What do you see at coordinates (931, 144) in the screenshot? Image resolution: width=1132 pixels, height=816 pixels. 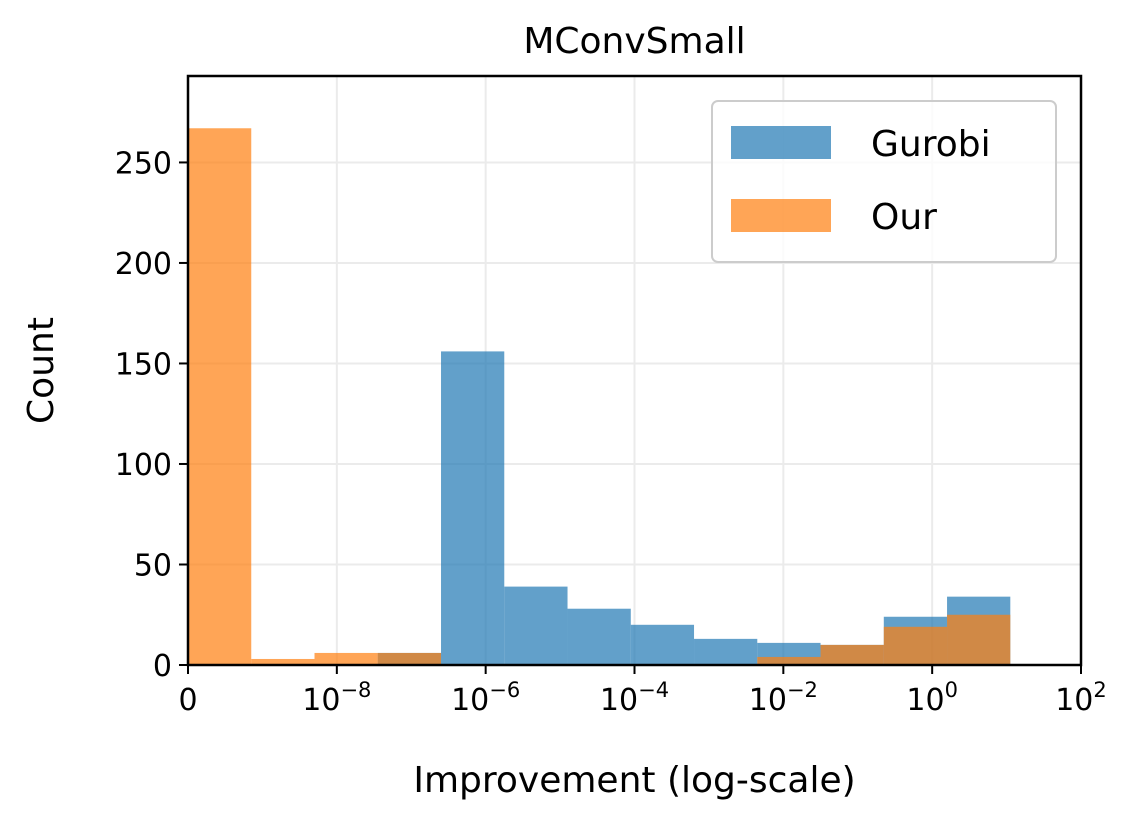 I see `legend-label-gurobi: Gurobi` at bounding box center [931, 144].